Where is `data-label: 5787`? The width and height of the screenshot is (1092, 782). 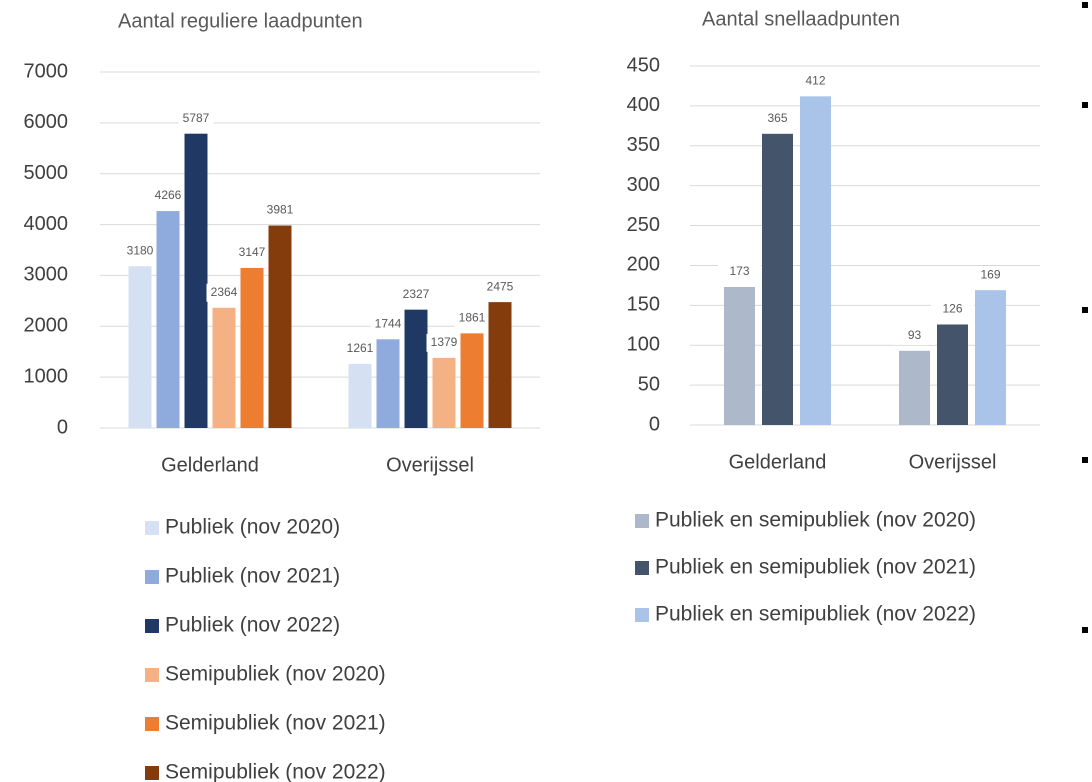 data-label: 5787 is located at coordinates (196, 118).